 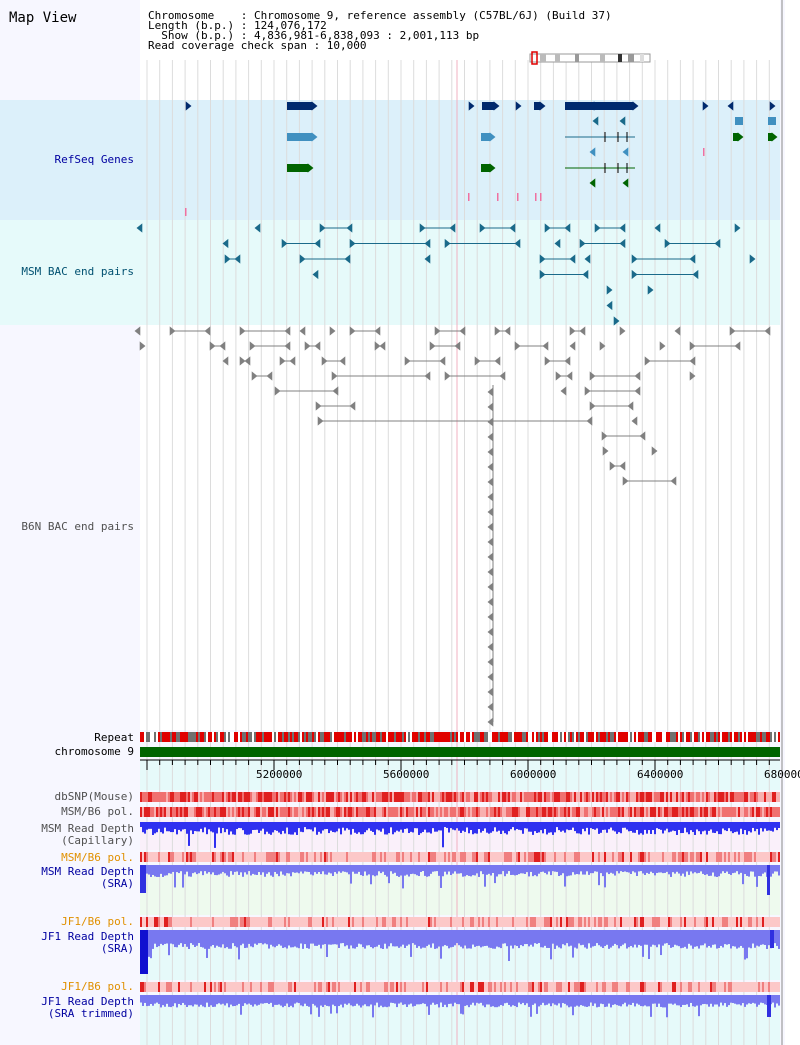 I want to click on track-label-msm-bac: MSM BAC end pairs, so click(x=77, y=271).